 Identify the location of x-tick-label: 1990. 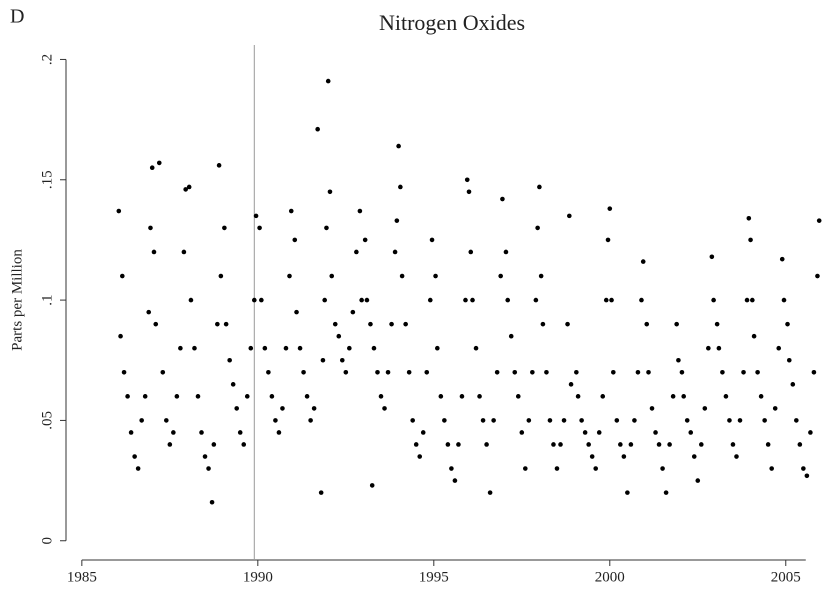
(258, 577).